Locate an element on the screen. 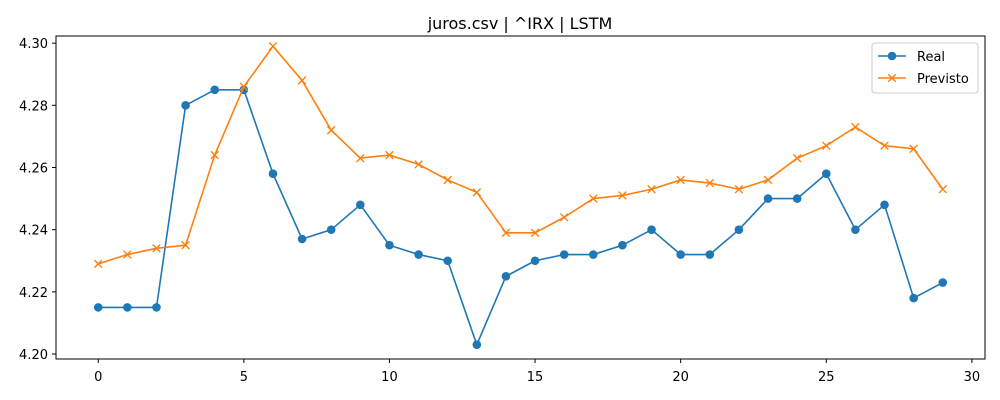 The width and height of the screenshot is (1000, 400). x-tick-label: 10 is located at coordinates (389, 377).